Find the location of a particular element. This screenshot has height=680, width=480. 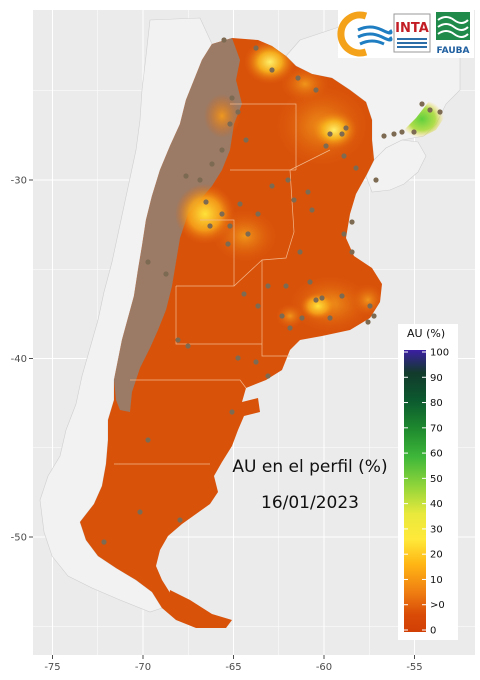

uruguay-land is located at coordinates (396, 166).